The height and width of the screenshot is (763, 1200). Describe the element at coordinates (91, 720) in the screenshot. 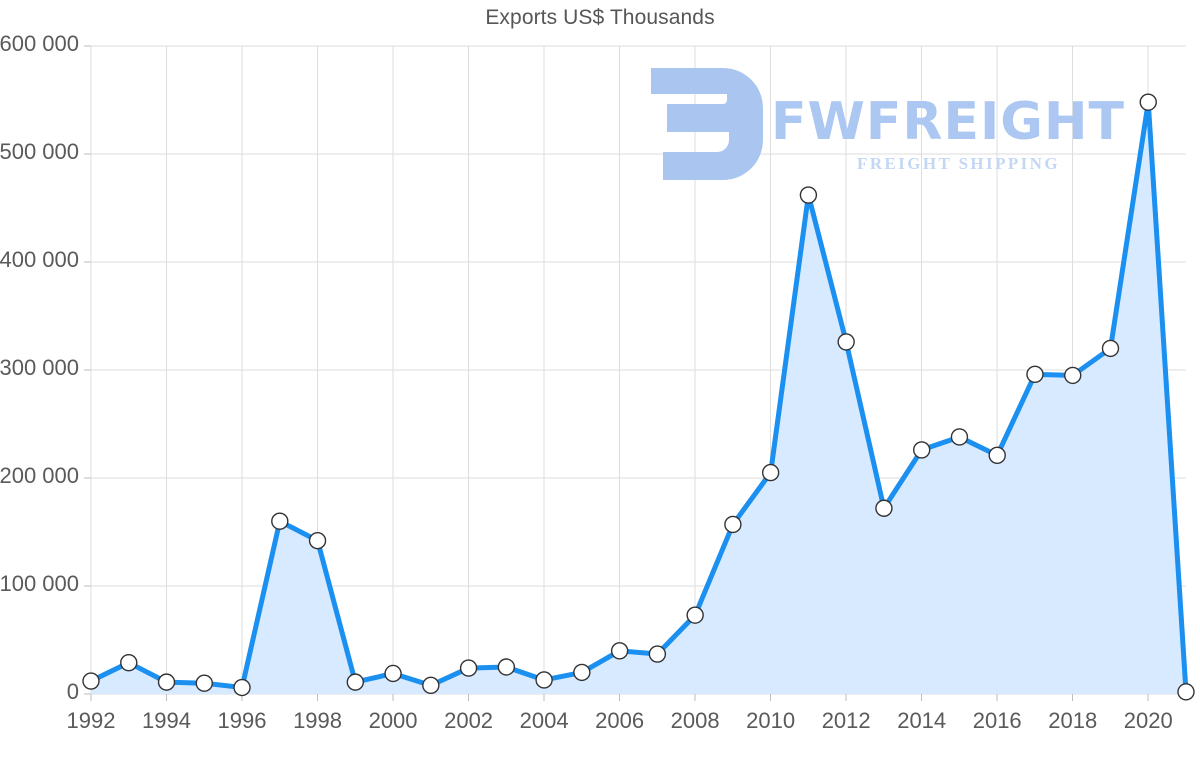

I see `x-axis-tick-label: 1992` at that location.